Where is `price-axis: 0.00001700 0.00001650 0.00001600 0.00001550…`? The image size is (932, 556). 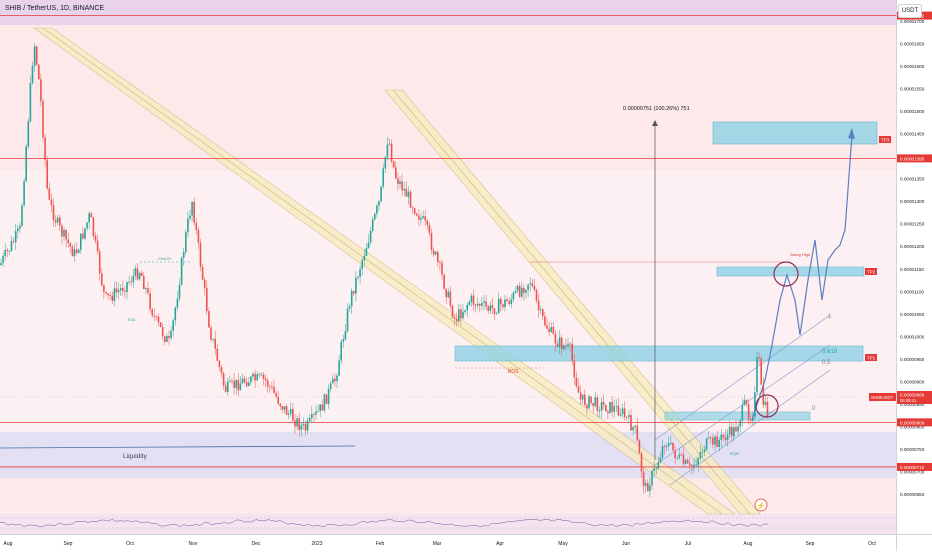
price-axis: 0.00001700 0.00001650 0.00001600 0.00001550… is located at coordinates (914, 267).